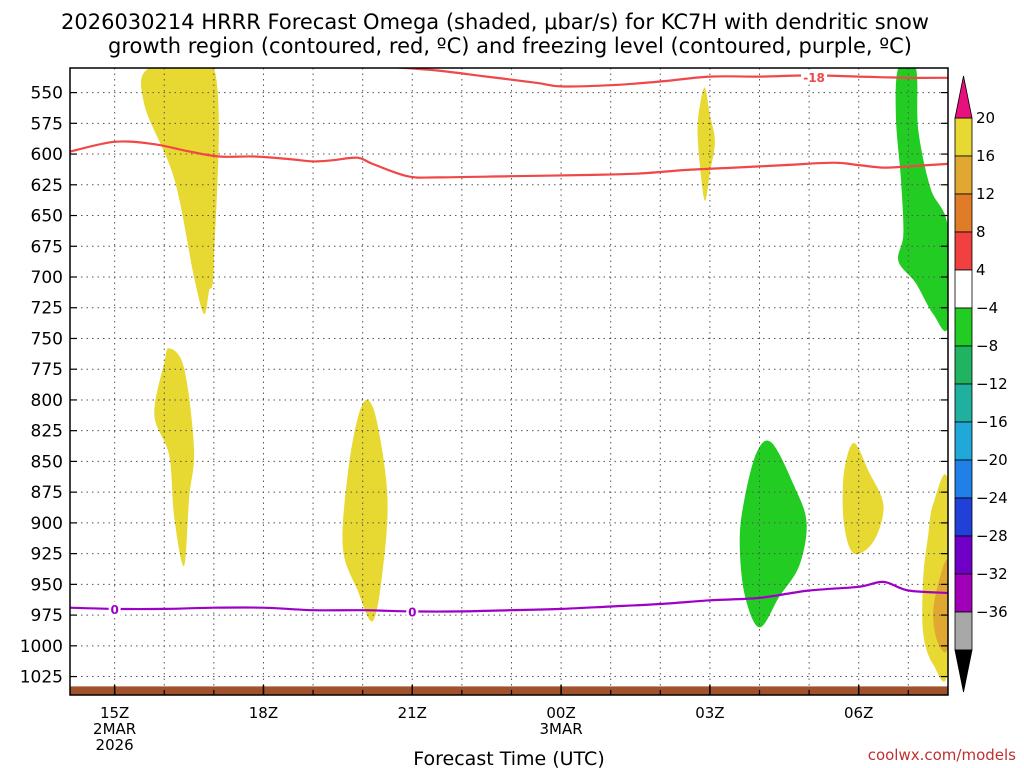  Describe the element at coordinates (47, 94) in the screenshot. I see `y-tick-label-550: 550` at that location.